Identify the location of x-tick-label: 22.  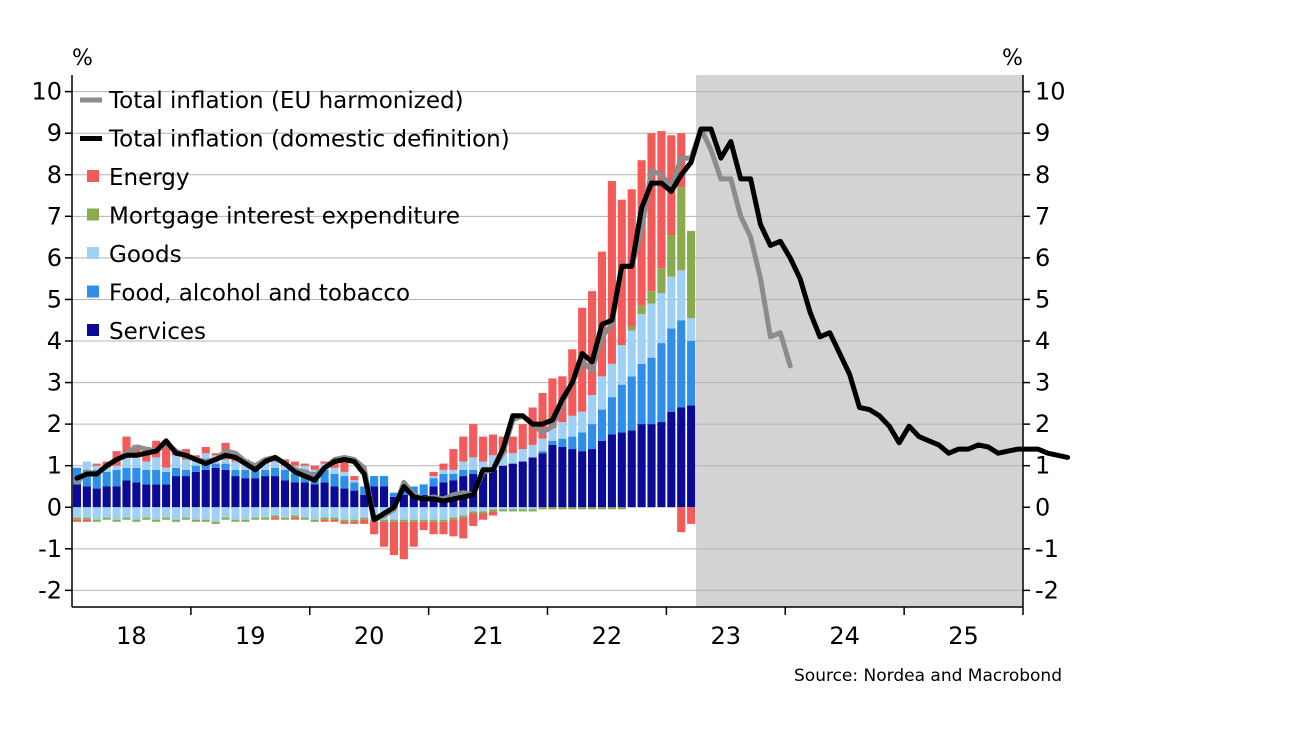
(607, 636).